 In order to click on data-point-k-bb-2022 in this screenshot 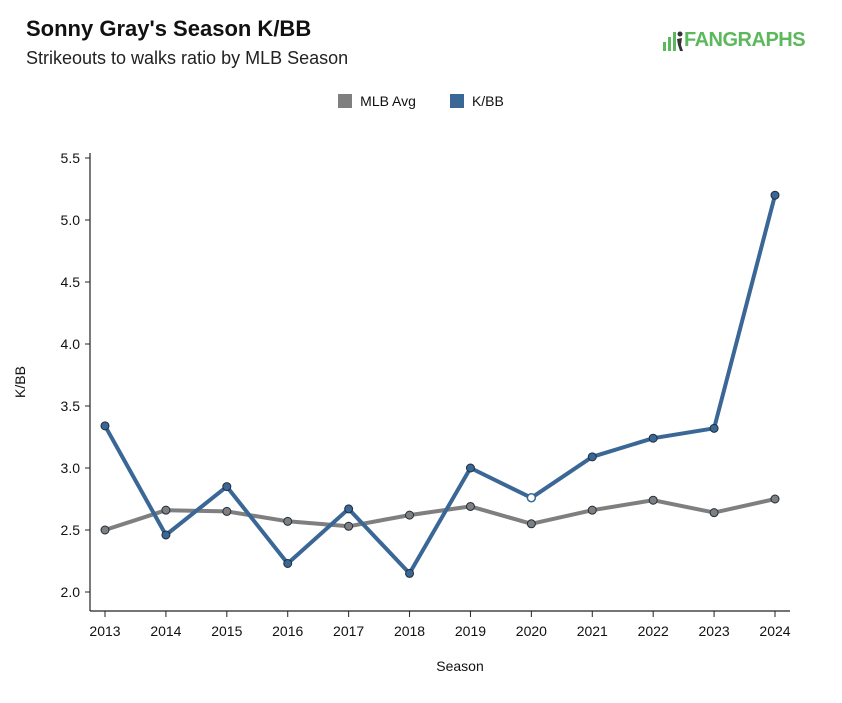, I will do `click(653, 438)`.